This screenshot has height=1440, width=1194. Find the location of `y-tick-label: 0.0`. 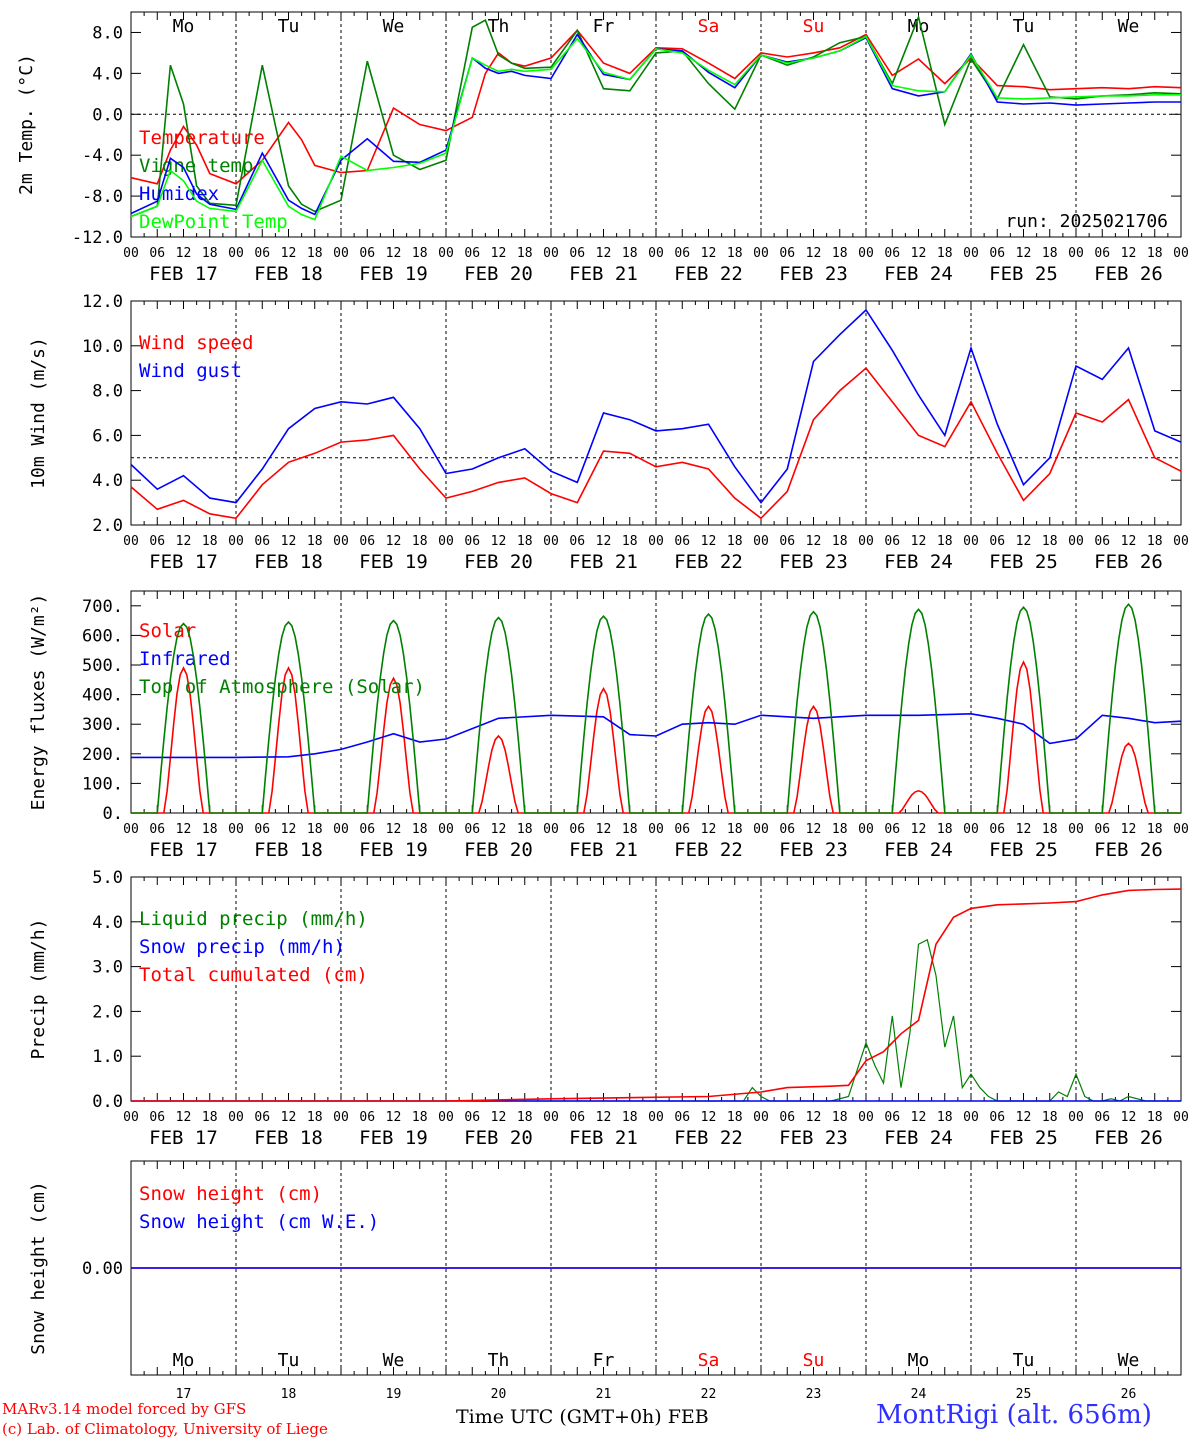

y-tick-label: 0.0 is located at coordinates (107, 115).